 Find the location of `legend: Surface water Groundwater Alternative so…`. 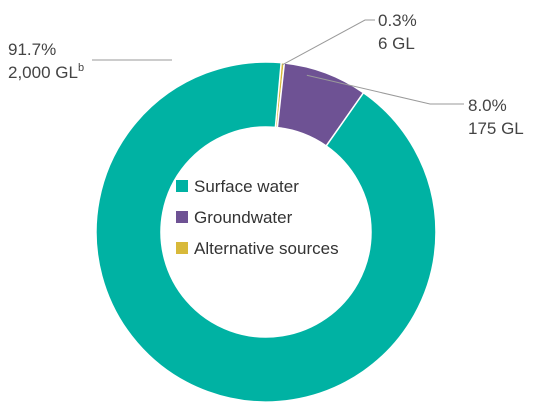

legend: Surface water Groundwater Alternative so… is located at coordinates (257, 217).